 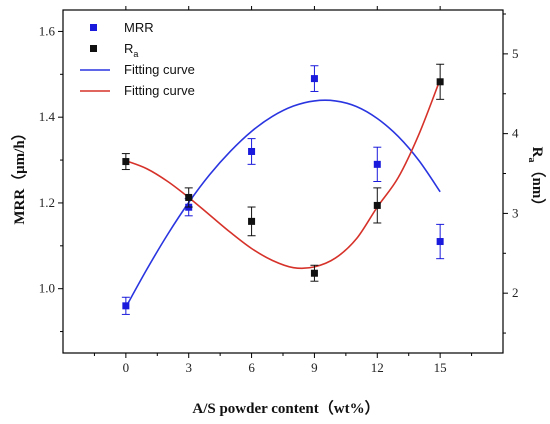 I want to click on right-y-axis-title-main: R, so click(x=537, y=152).